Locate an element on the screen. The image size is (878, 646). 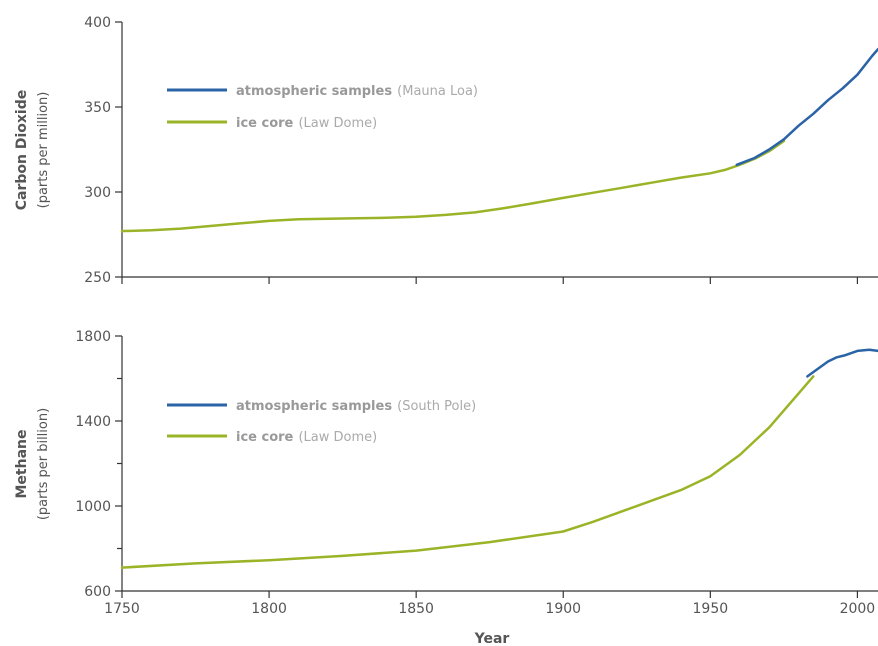
co2-x-axis is located at coordinates (499, 280).